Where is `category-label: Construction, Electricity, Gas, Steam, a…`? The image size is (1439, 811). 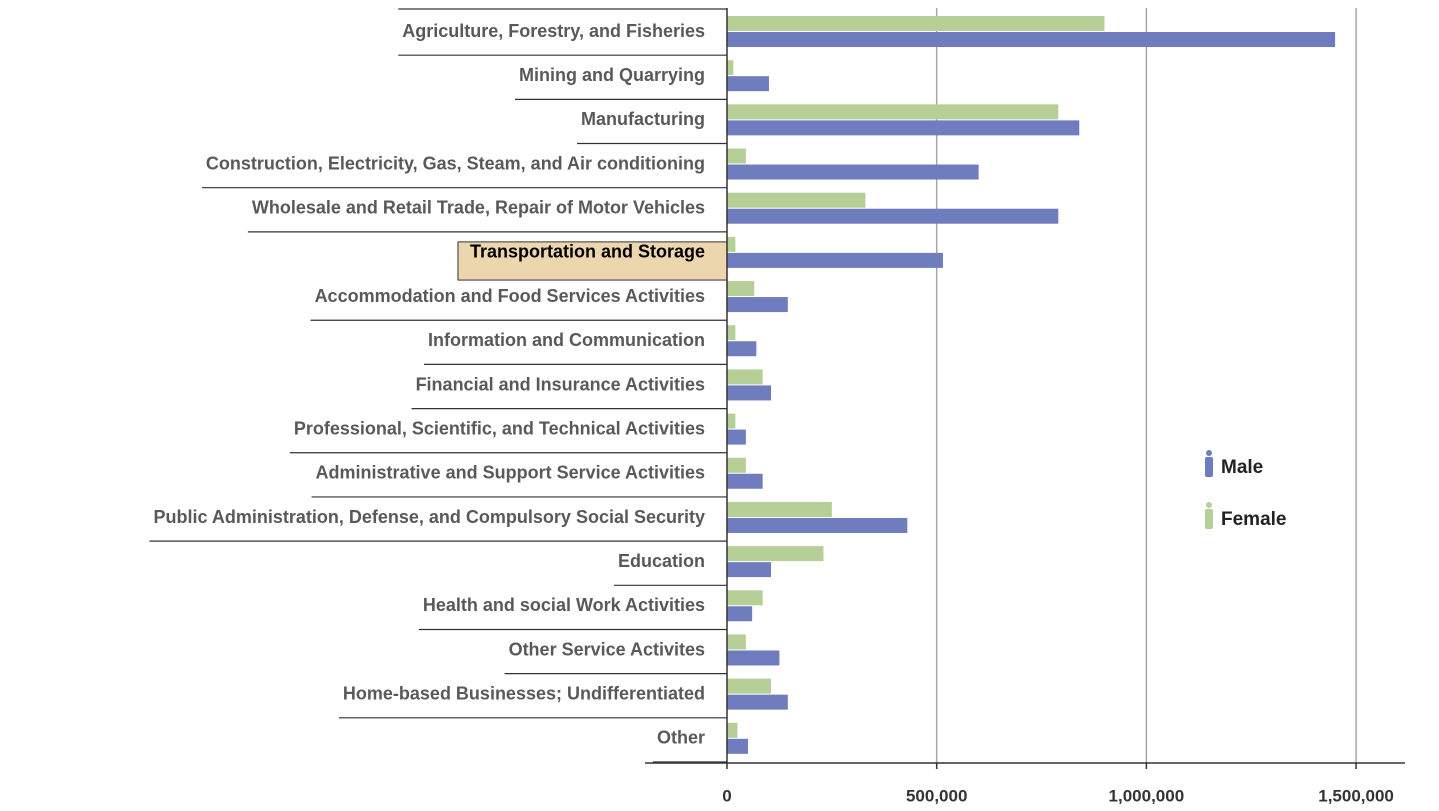
category-label: Construction, Electricity, Gas, Steam, a… is located at coordinates (455, 163).